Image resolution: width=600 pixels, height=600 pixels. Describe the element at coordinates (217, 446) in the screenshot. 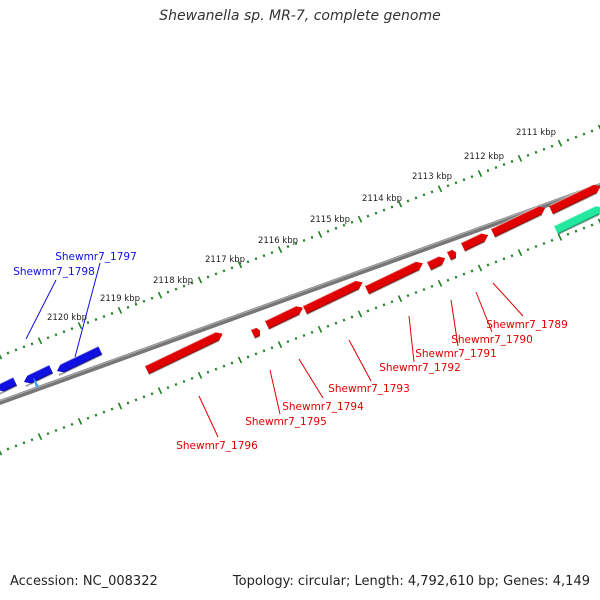

I see `forward-gene-label: Shewmr7_1796` at that location.